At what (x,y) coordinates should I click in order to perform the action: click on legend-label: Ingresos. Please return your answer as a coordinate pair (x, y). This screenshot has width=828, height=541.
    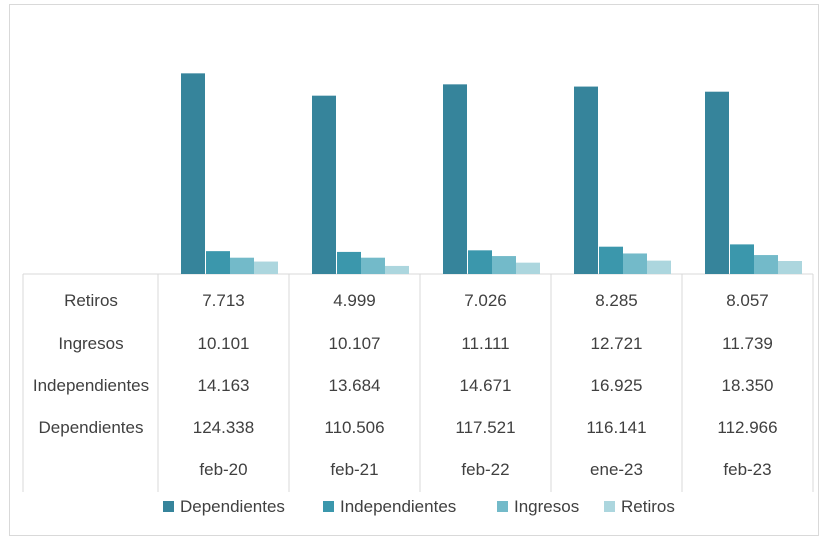
    Looking at the image, I should click on (546, 506).